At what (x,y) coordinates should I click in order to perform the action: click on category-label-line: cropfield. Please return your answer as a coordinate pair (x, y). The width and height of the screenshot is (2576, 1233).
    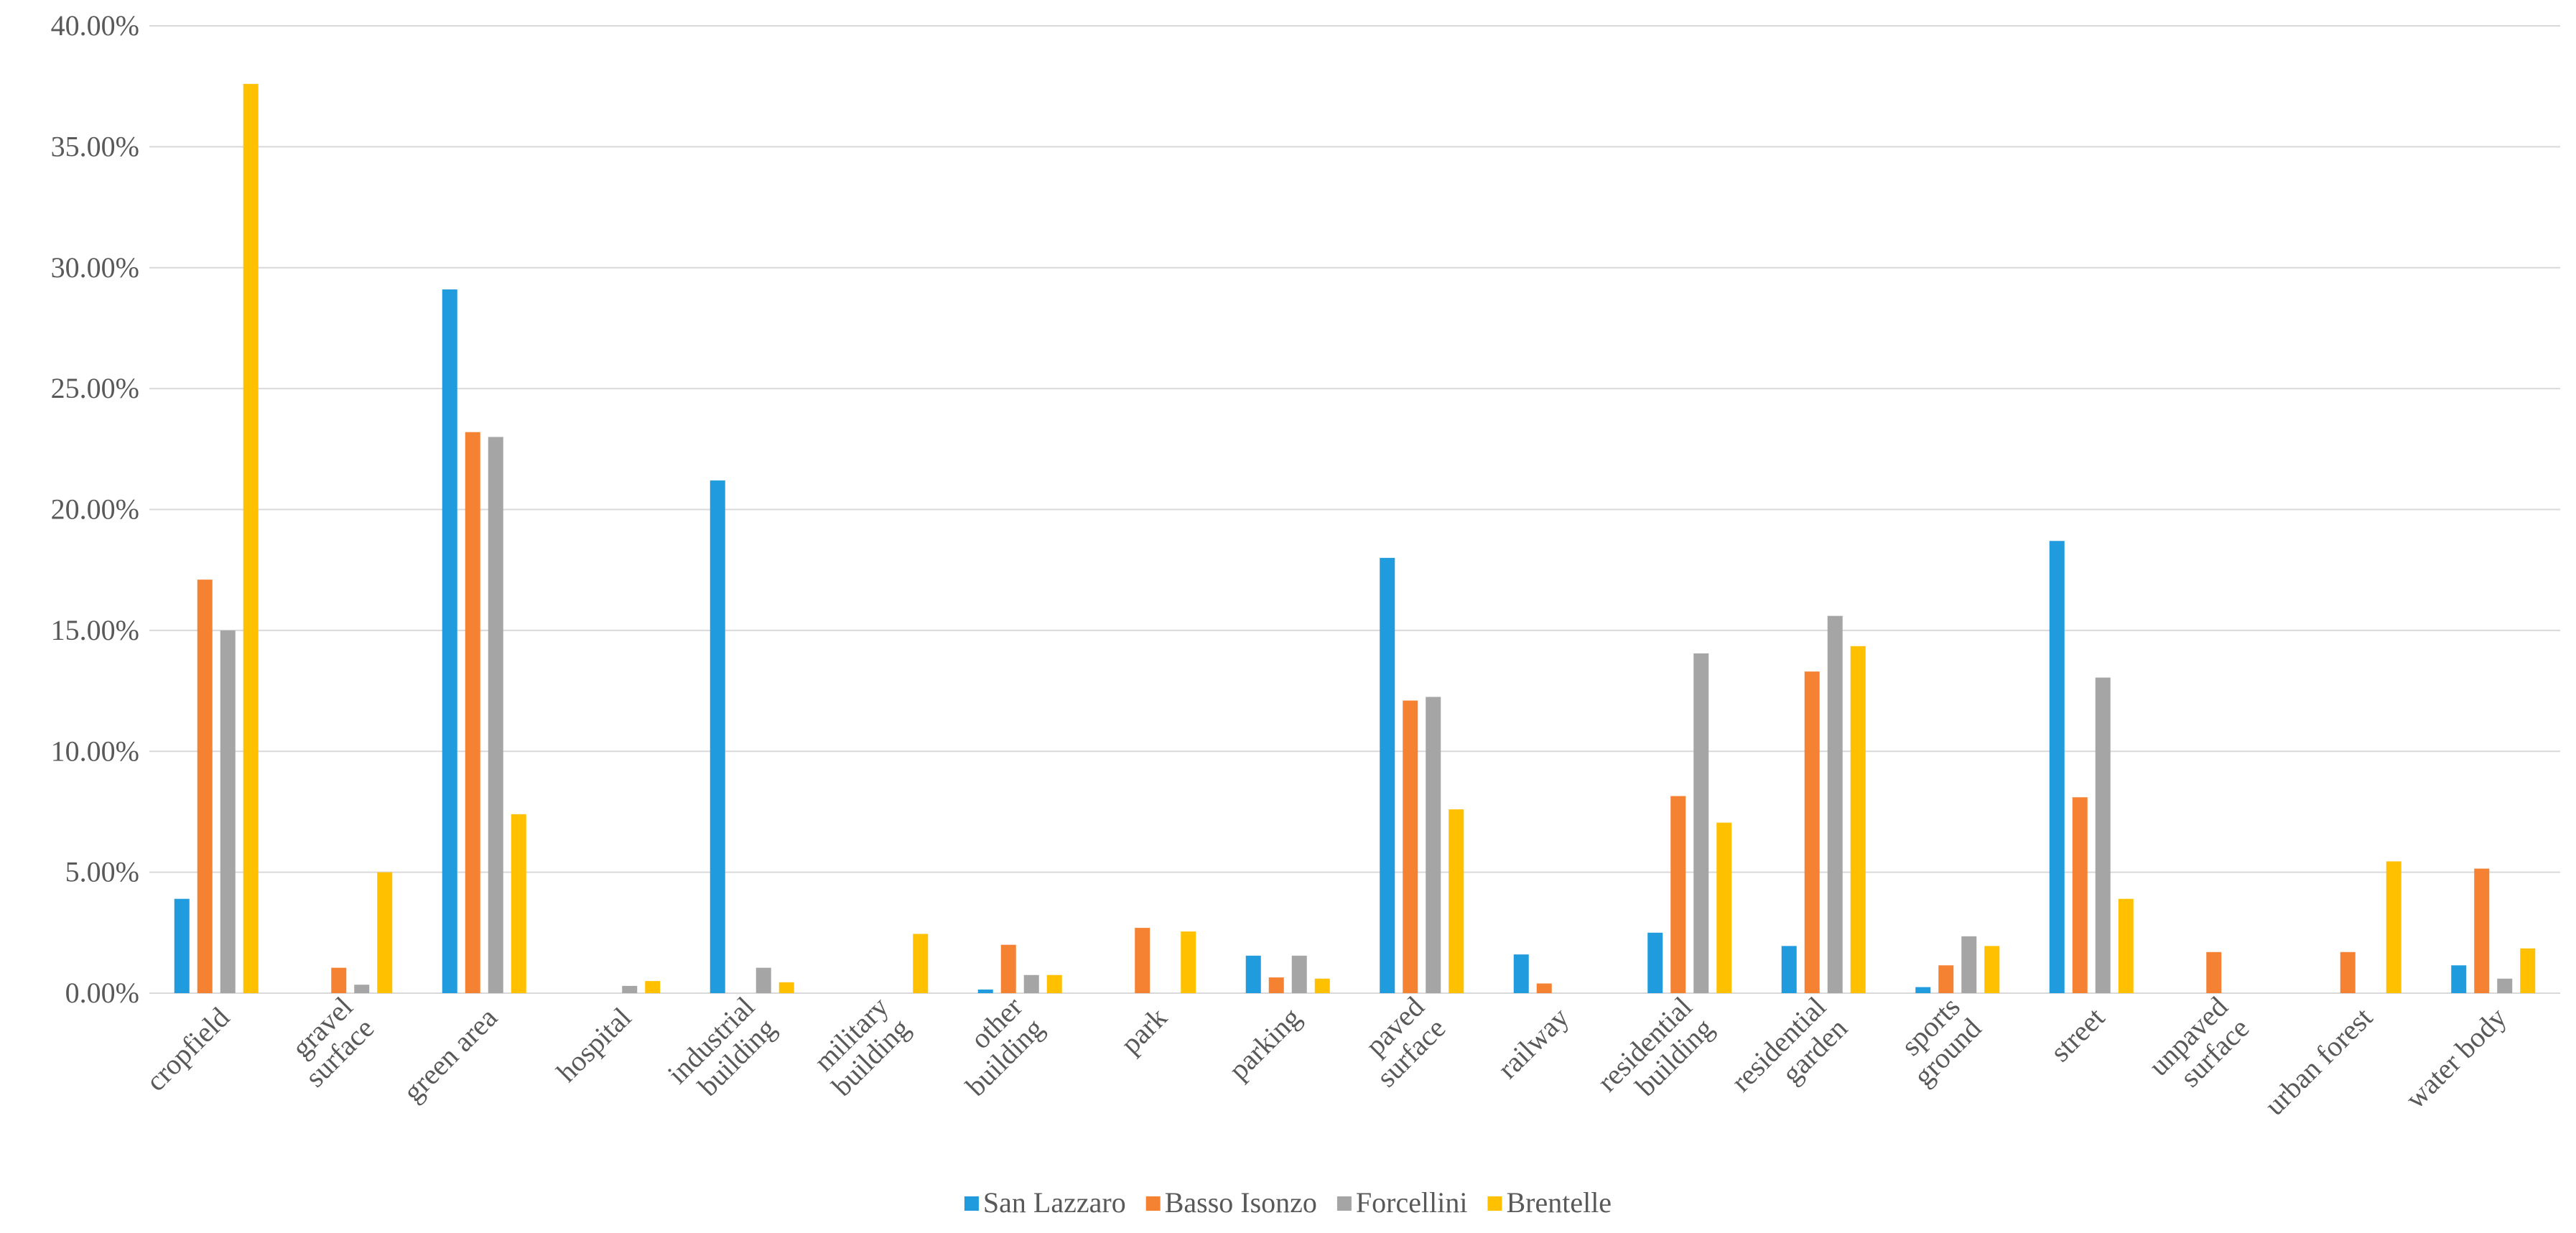
    Looking at the image, I should click on (187, 1049).